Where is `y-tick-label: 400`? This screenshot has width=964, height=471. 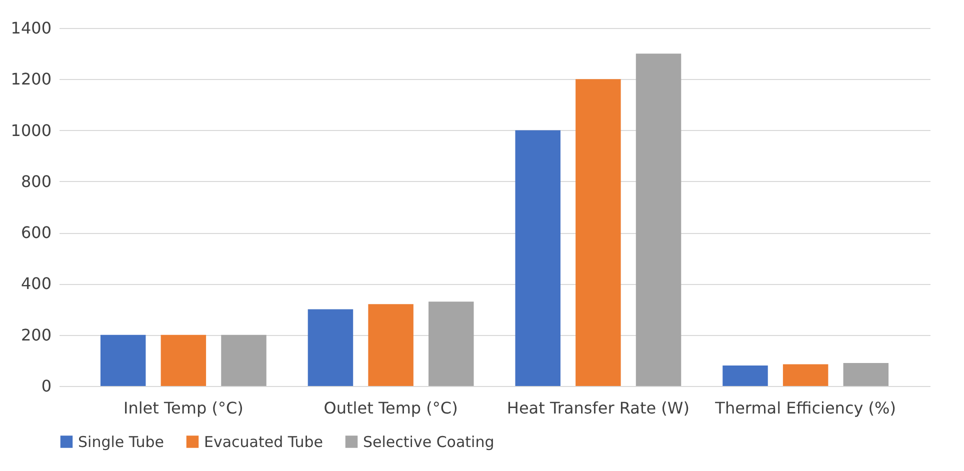 y-tick-label: 400 is located at coordinates (36, 284).